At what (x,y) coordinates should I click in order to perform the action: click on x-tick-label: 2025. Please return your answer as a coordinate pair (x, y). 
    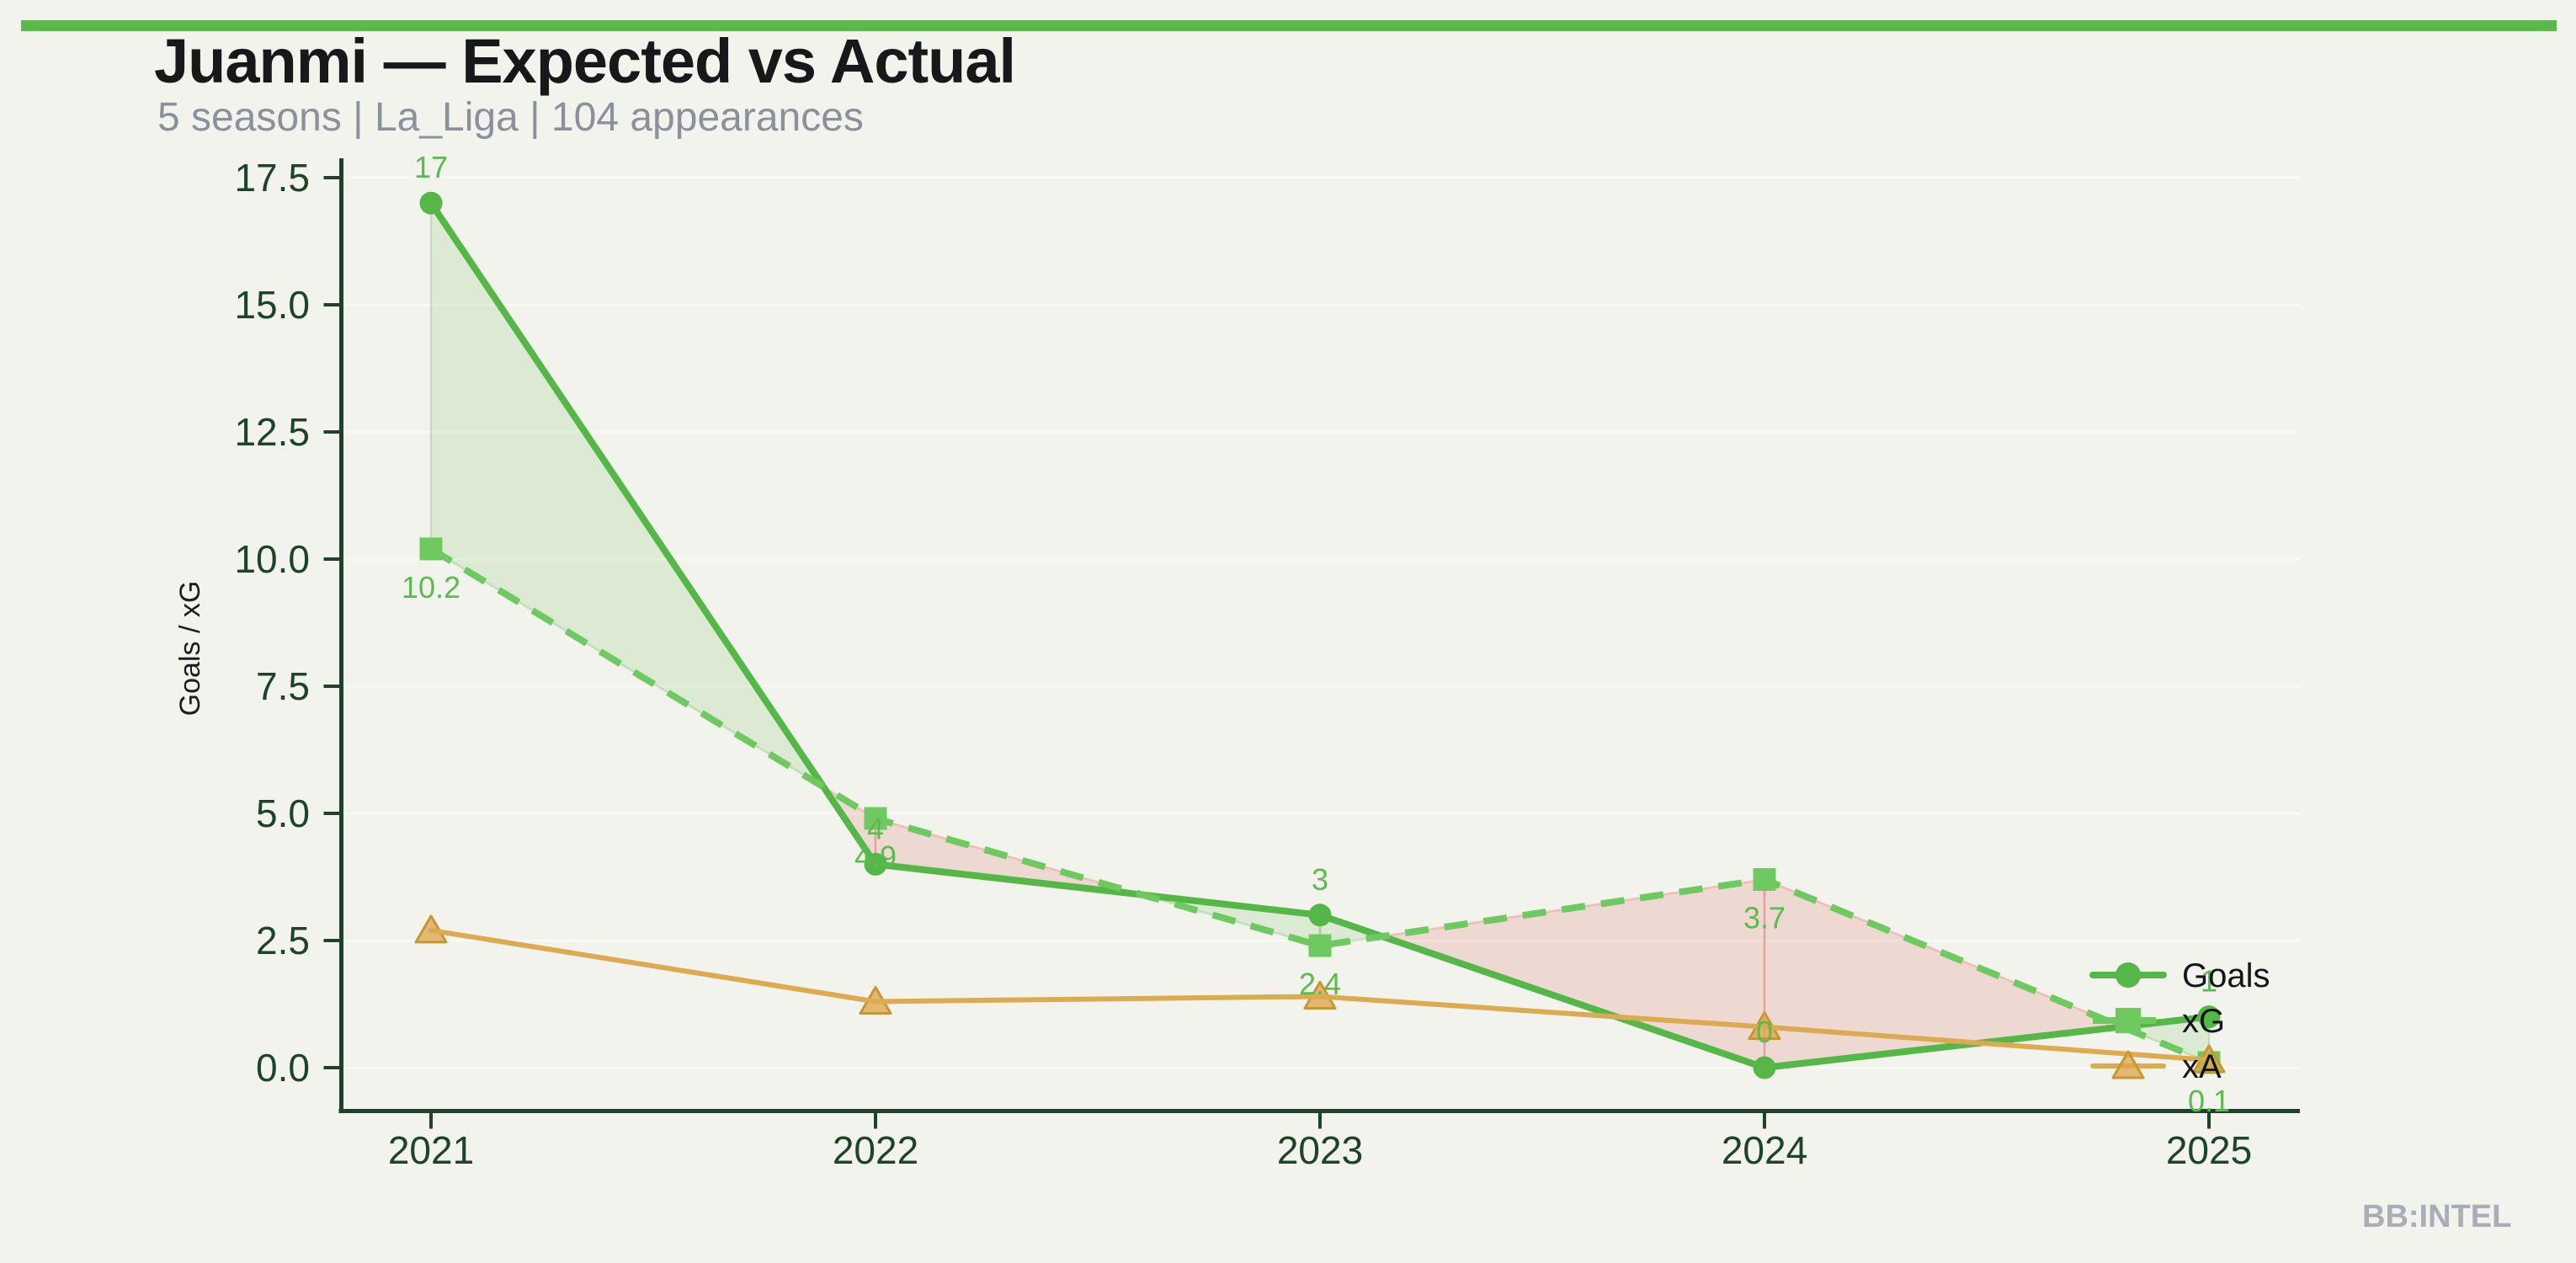
    Looking at the image, I should click on (2209, 1150).